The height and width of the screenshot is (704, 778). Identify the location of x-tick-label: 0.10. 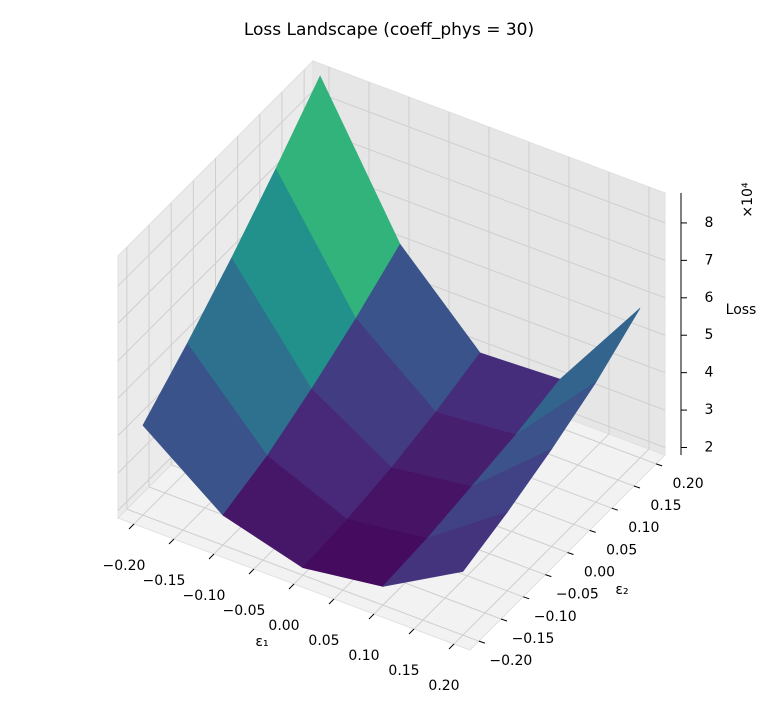
(363, 656).